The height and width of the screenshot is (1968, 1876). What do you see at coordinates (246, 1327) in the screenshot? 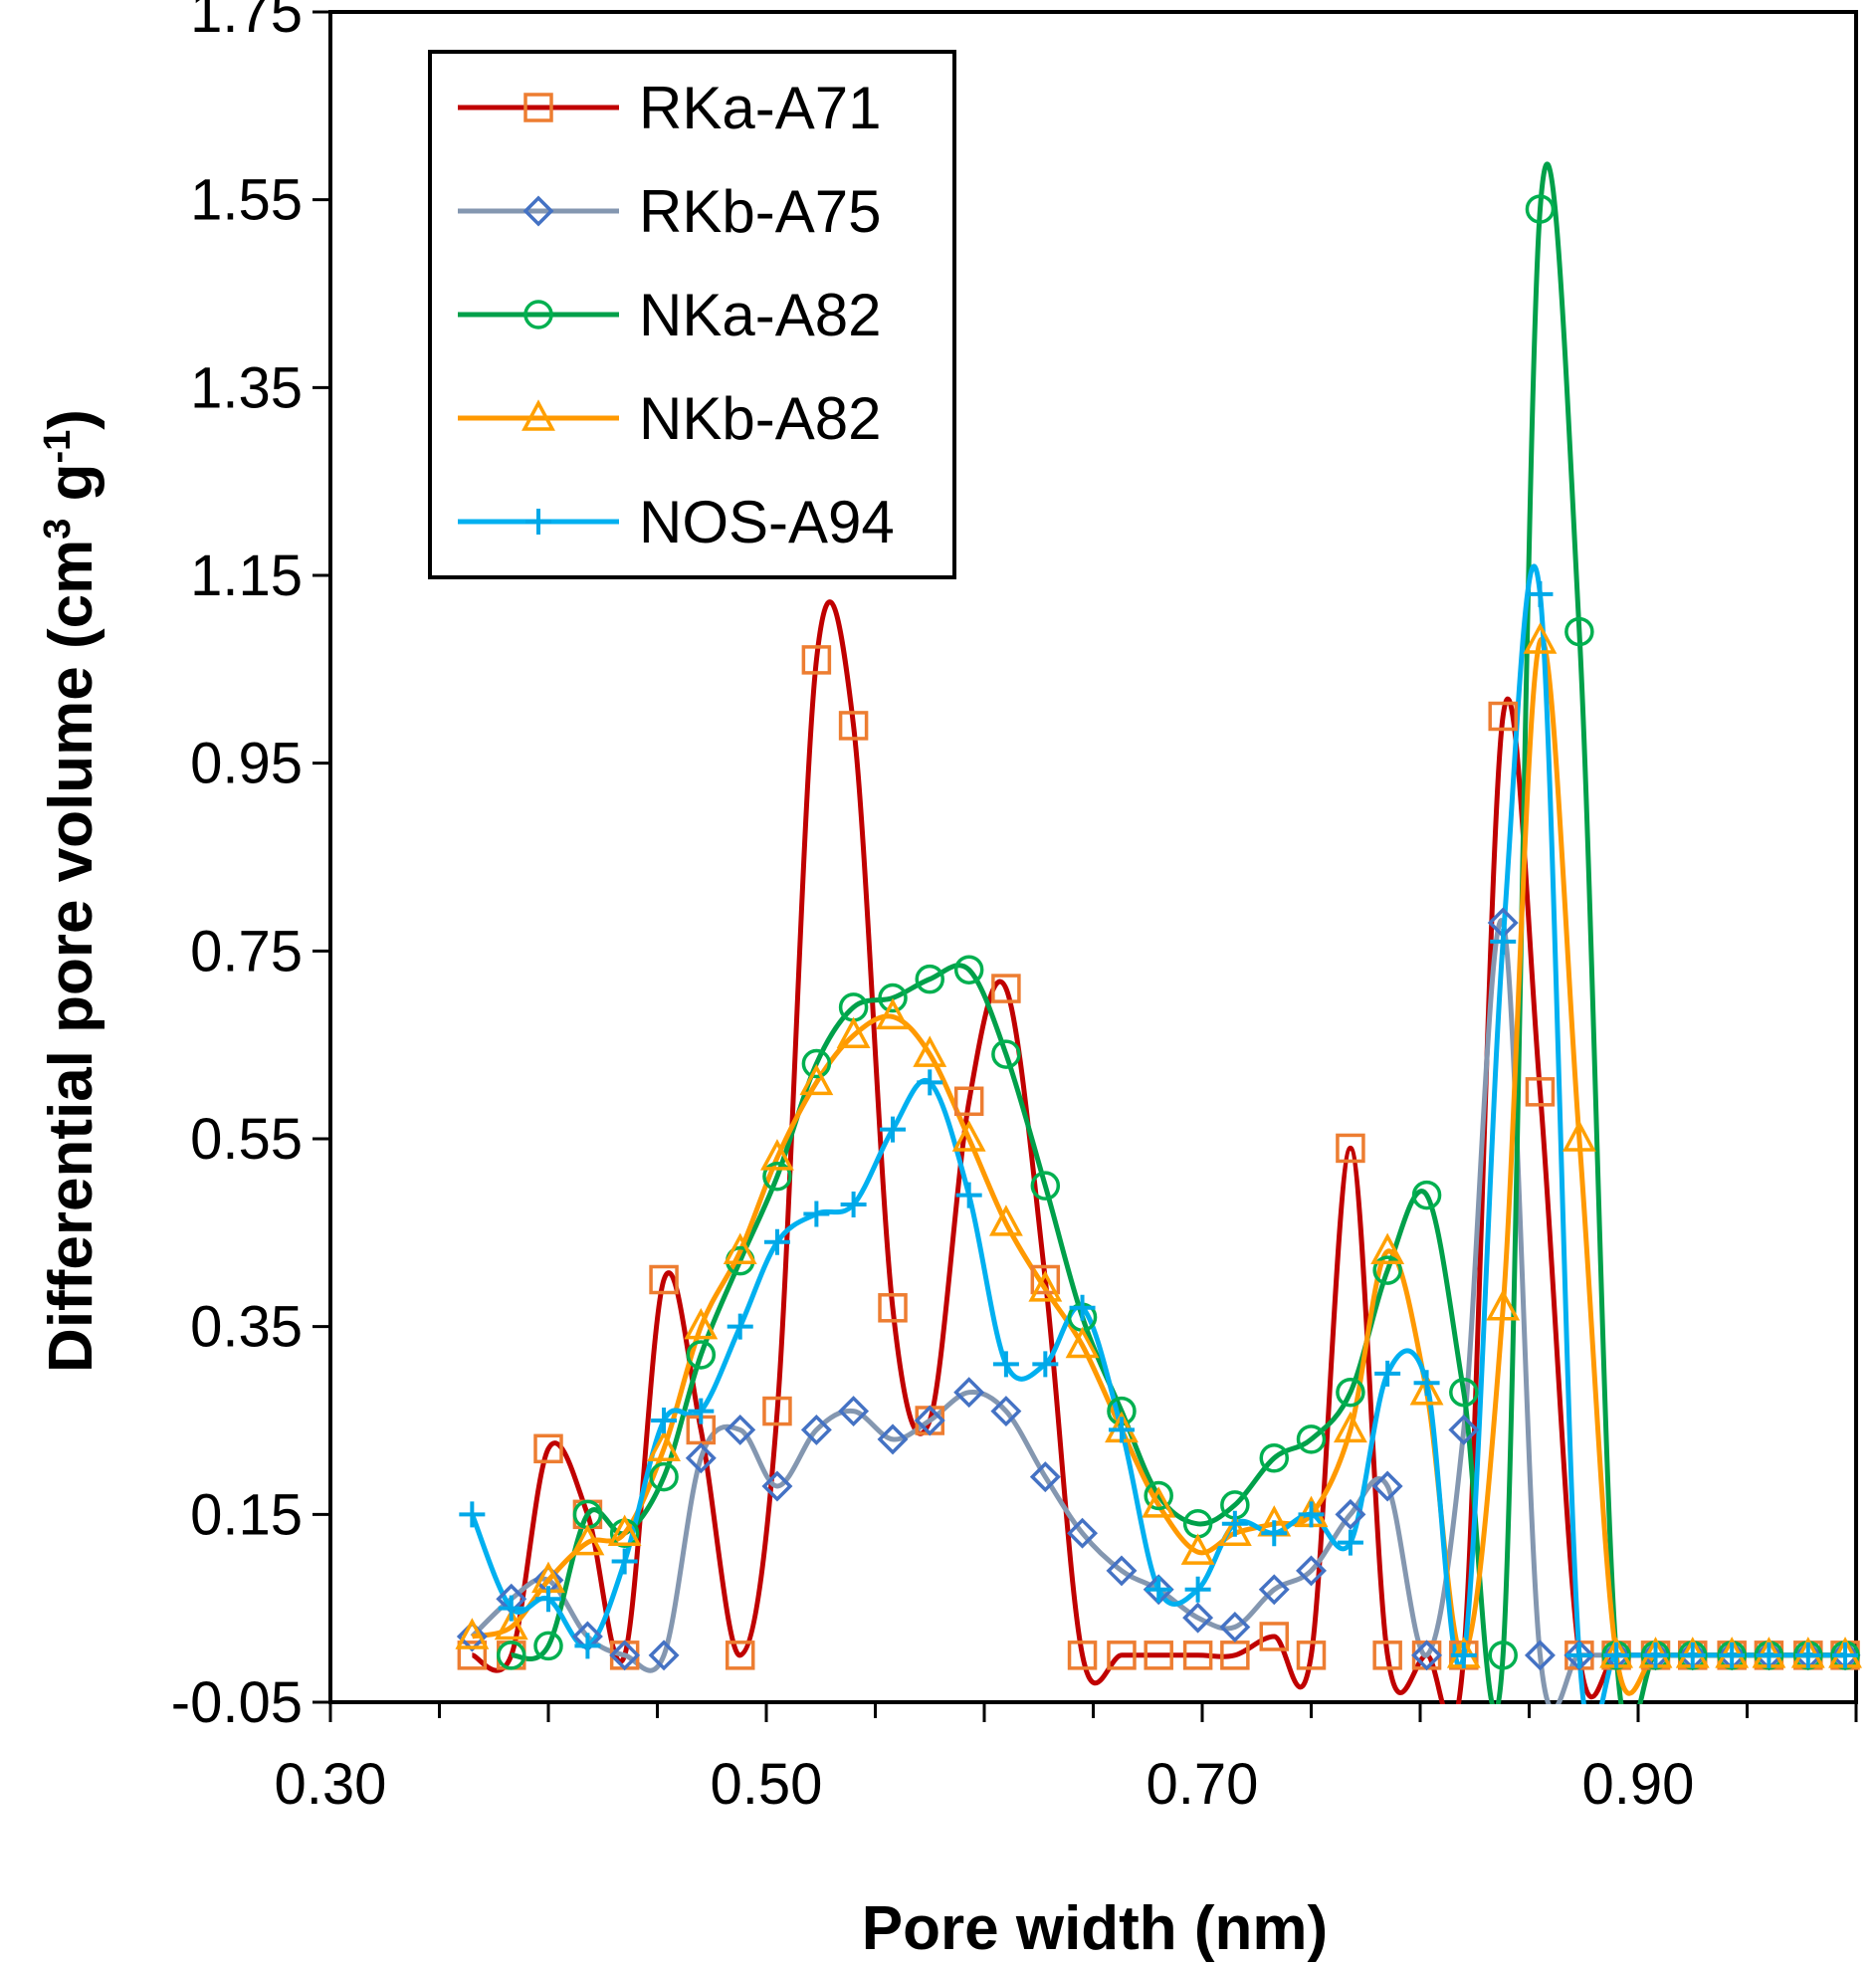
I see `y-tick-label: 0.35` at bounding box center [246, 1327].